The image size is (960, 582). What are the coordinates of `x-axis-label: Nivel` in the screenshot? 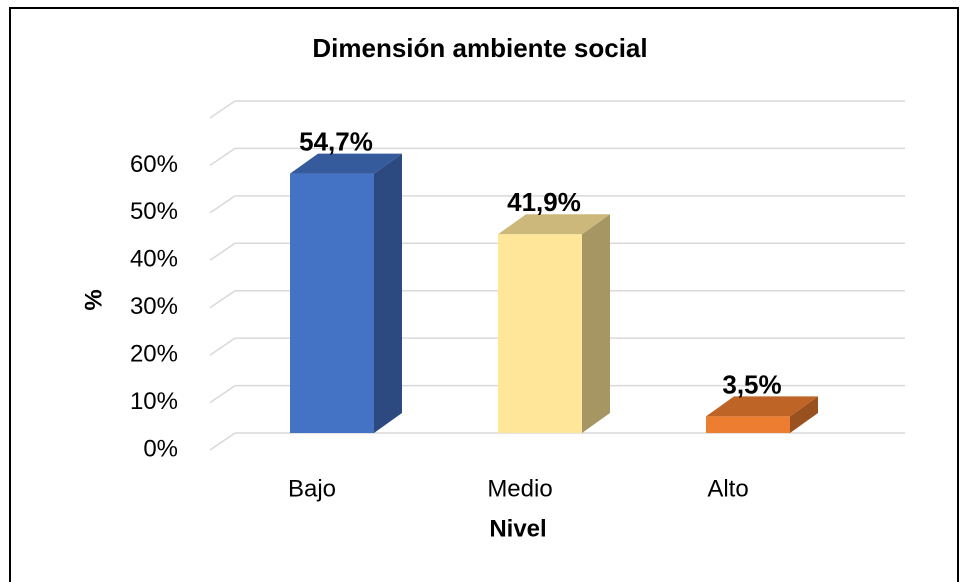 It's located at (517, 528).